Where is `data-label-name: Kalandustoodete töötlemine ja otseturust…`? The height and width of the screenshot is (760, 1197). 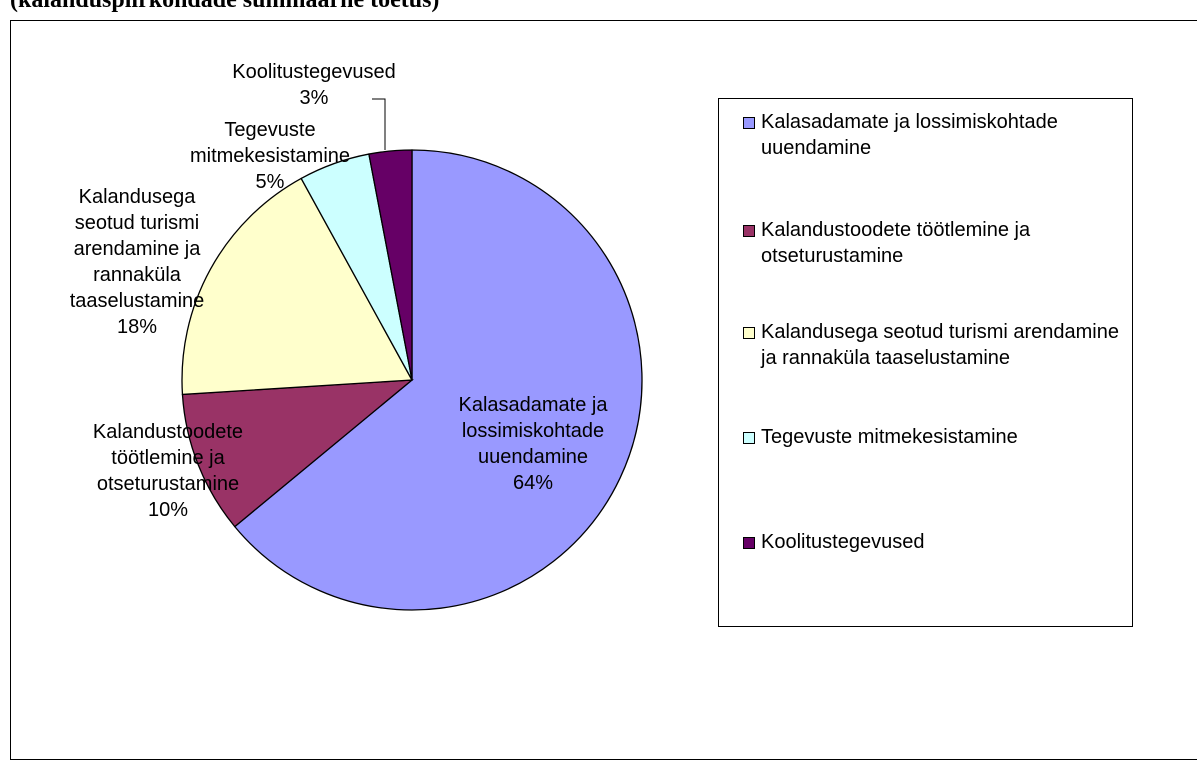
data-label-name: Kalandustoodete töötlemine ja otseturust… is located at coordinates (168, 458).